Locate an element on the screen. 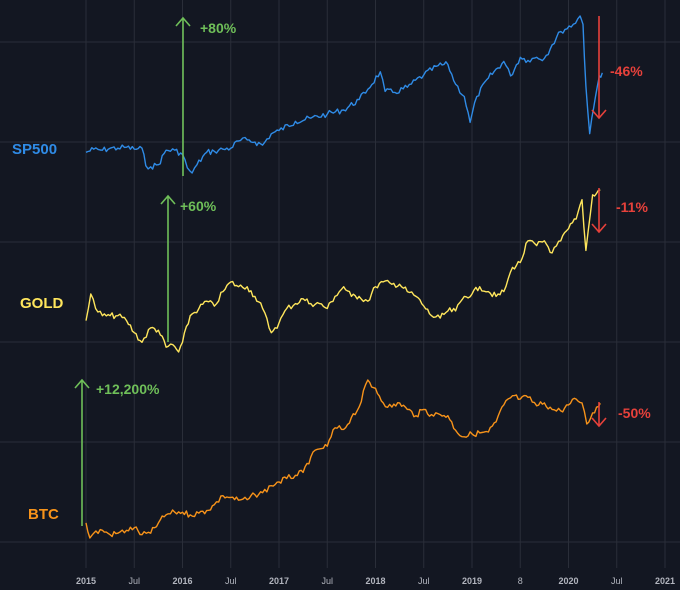  x-tick-label: 2016 is located at coordinates (182, 581).